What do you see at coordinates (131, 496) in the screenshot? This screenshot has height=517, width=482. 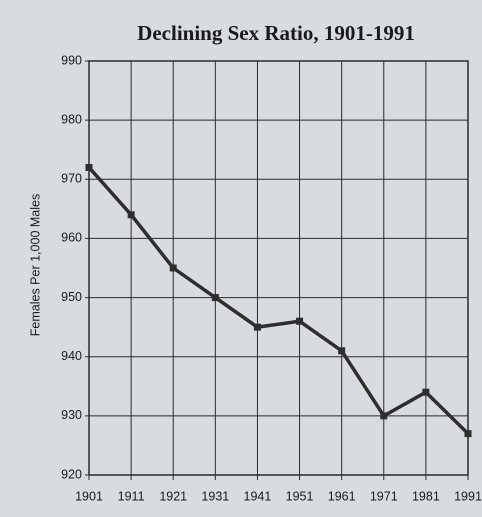 I see `x-tick-label: 1911` at bounding box center [131, 496].